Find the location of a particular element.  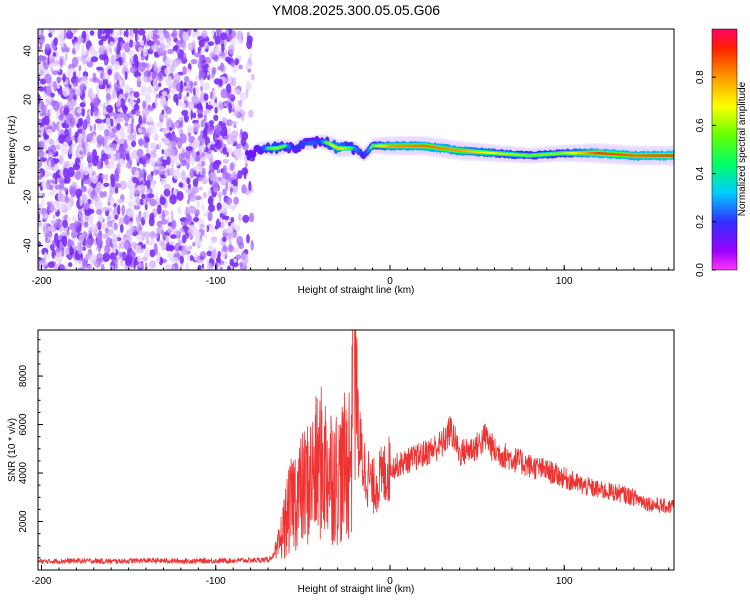

x-tick-label: -100 is located at coordinates (216, 281).